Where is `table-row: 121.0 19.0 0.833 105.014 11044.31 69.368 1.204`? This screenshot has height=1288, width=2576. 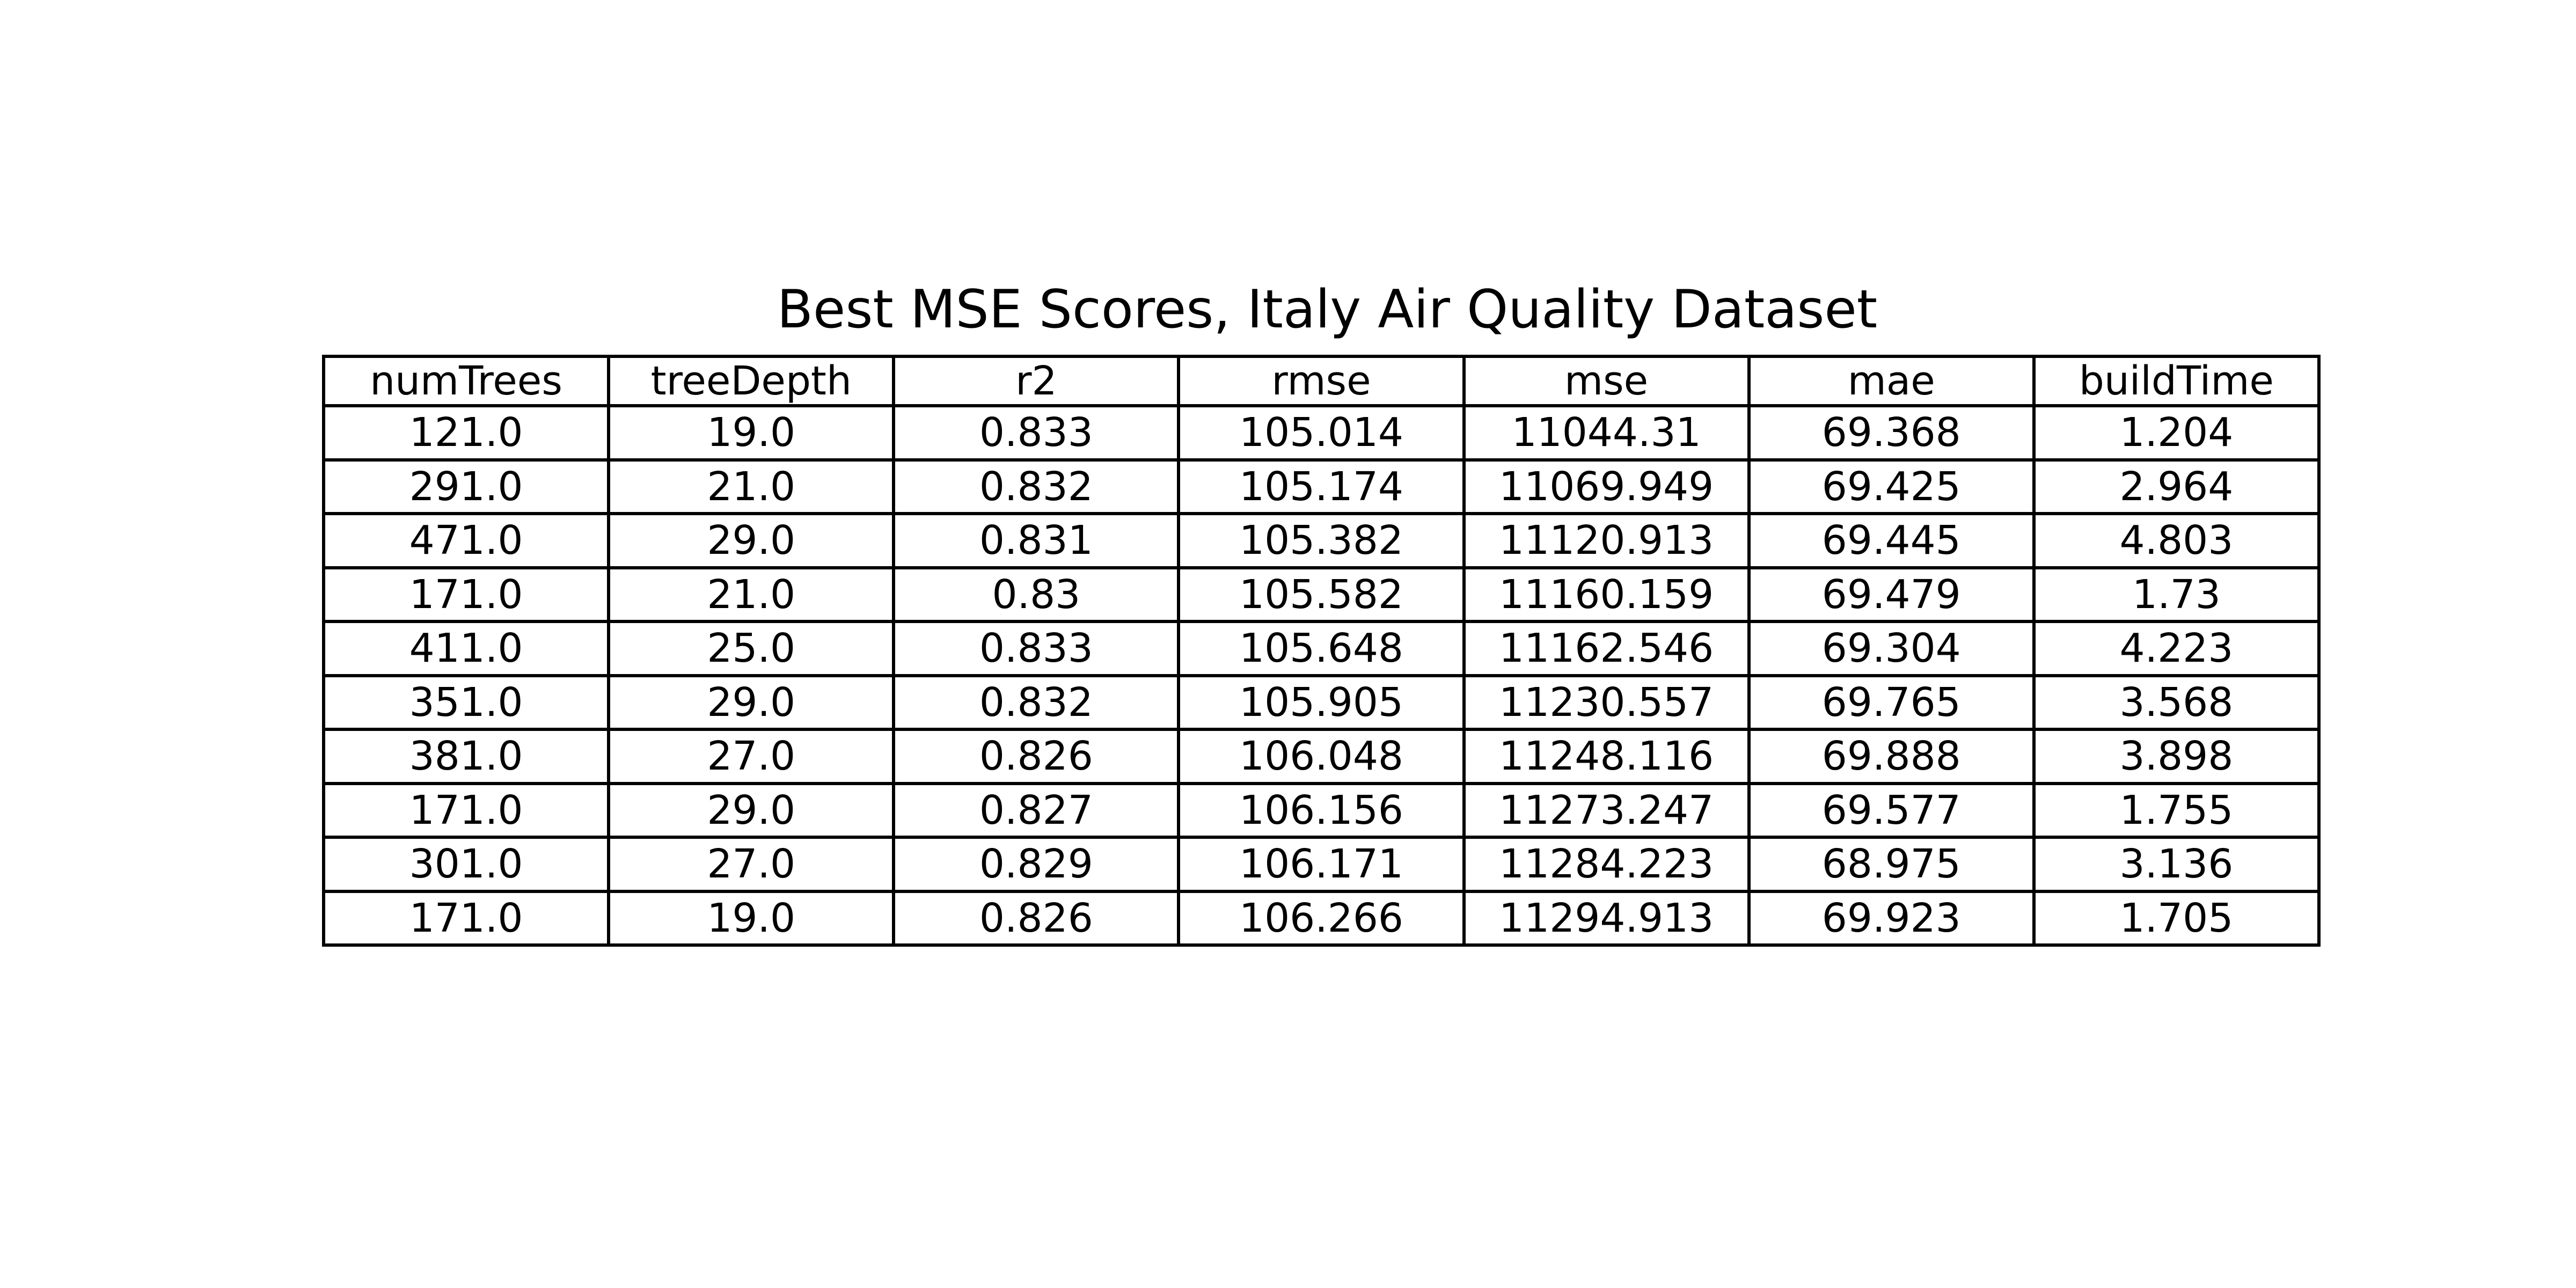 table-row: 121.0 19.0 0.833 105.014 11044.31 69.368 1.204 is located at coordinates (1321, 433).